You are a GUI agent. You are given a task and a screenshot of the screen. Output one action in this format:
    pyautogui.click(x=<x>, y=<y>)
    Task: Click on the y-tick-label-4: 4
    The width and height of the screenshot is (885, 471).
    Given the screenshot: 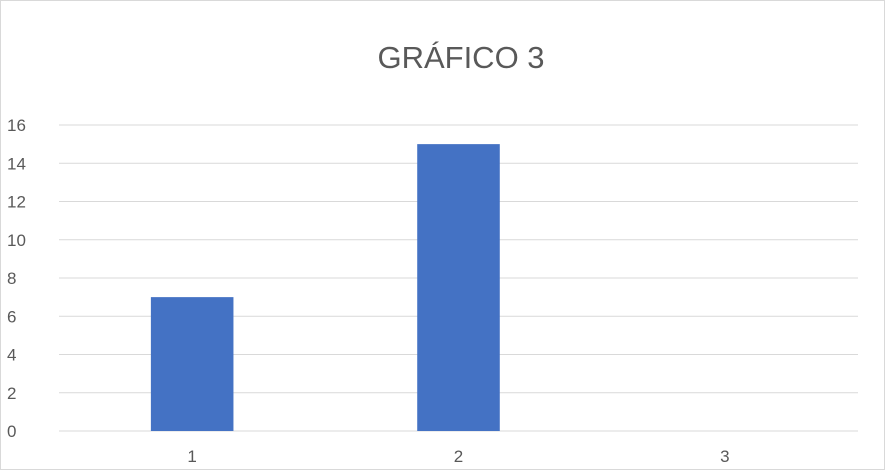 What is the action you would take?
    pyautogui.click(x=11, y=355)
    